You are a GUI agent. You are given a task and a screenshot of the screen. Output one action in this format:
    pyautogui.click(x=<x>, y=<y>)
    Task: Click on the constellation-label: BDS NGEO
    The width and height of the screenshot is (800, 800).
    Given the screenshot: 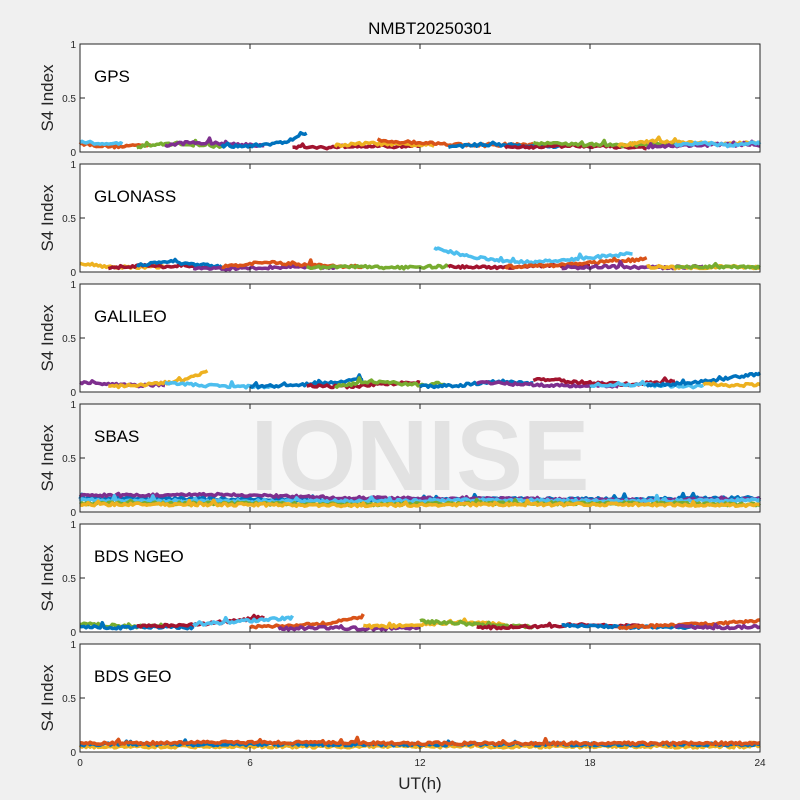 What is the action you would take?
    pyautogui.click(x=139, y=556)
    